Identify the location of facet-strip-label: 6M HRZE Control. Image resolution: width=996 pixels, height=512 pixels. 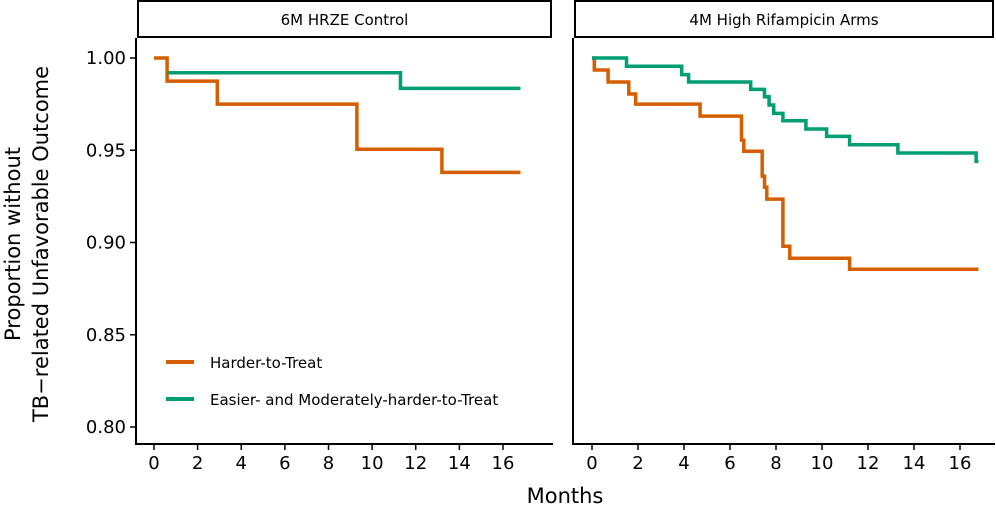
(345, 20).